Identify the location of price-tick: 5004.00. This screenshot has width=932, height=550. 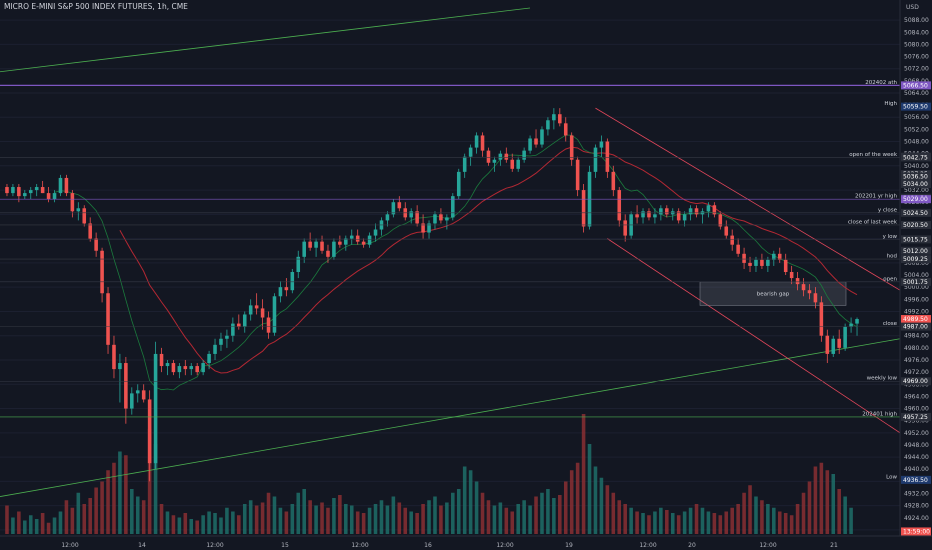
(916, 275).